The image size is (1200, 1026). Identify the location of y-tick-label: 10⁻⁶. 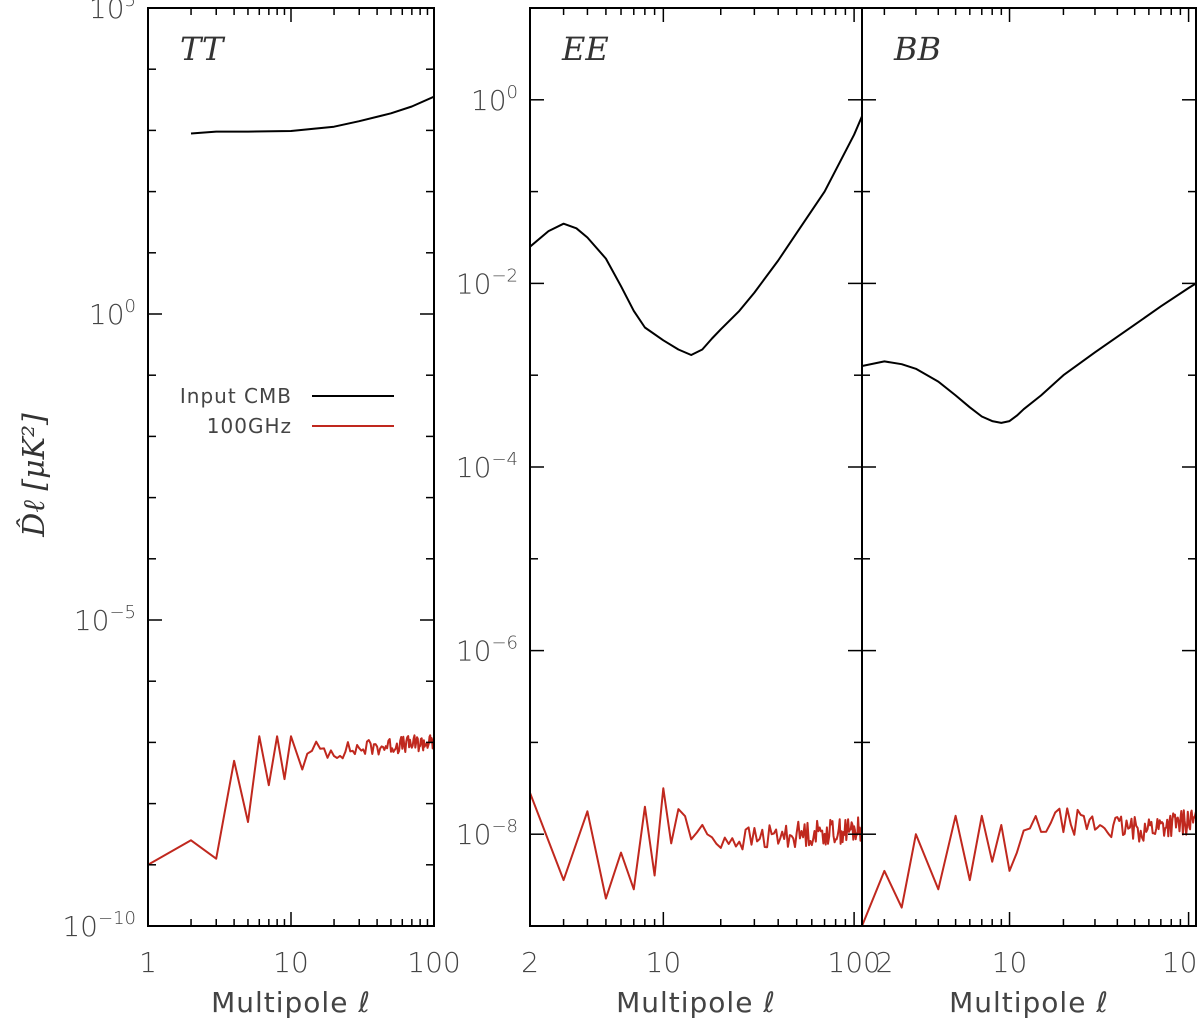
(487, 650).